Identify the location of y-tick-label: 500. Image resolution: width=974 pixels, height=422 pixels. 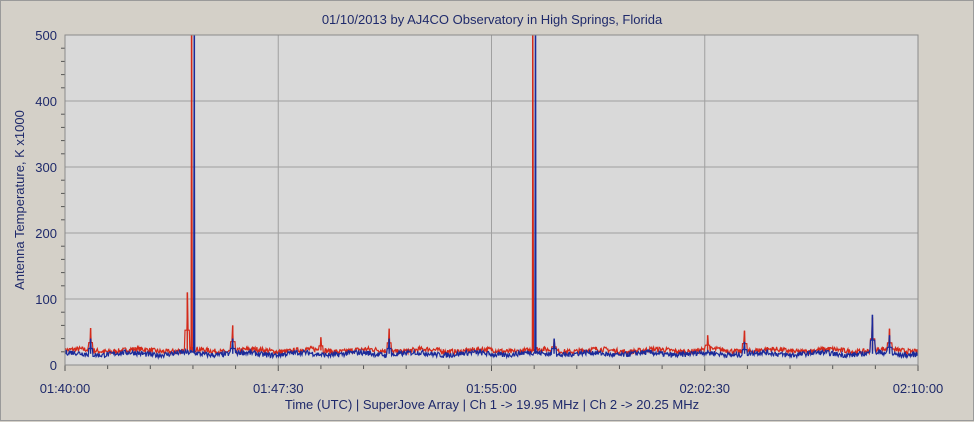
(46, 35).